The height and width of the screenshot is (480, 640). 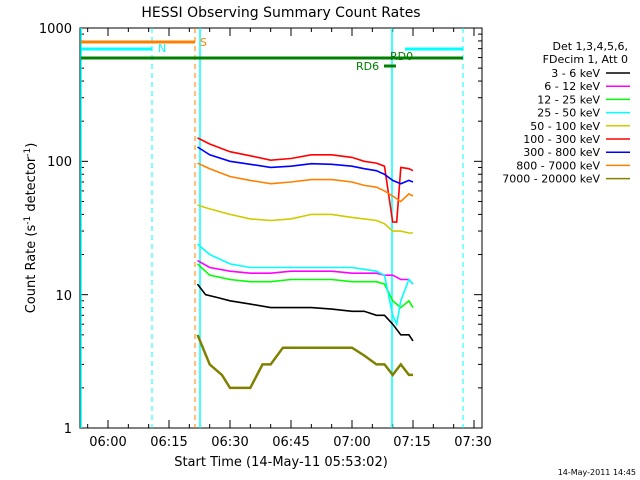 I want to click on series-line-100to300keV-kev, so click(x=305, y=180).